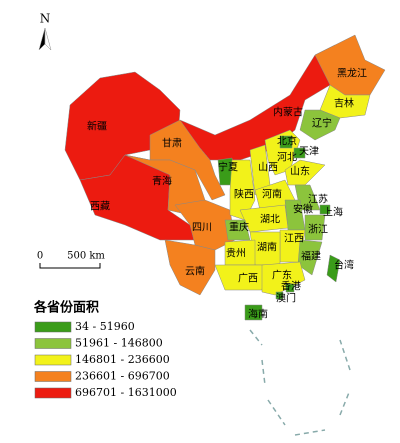  Describe the element at coordinates (344, 103) in the screenshot. I see `province-label: 吉林` at that location.